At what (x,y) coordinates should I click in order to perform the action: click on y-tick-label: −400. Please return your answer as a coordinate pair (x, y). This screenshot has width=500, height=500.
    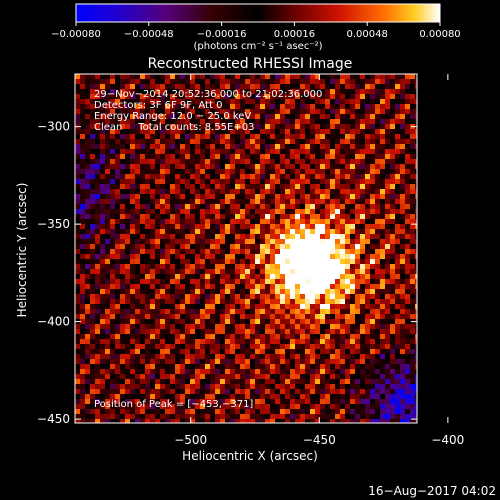
    Looking at the image, I should click on (53, 322).